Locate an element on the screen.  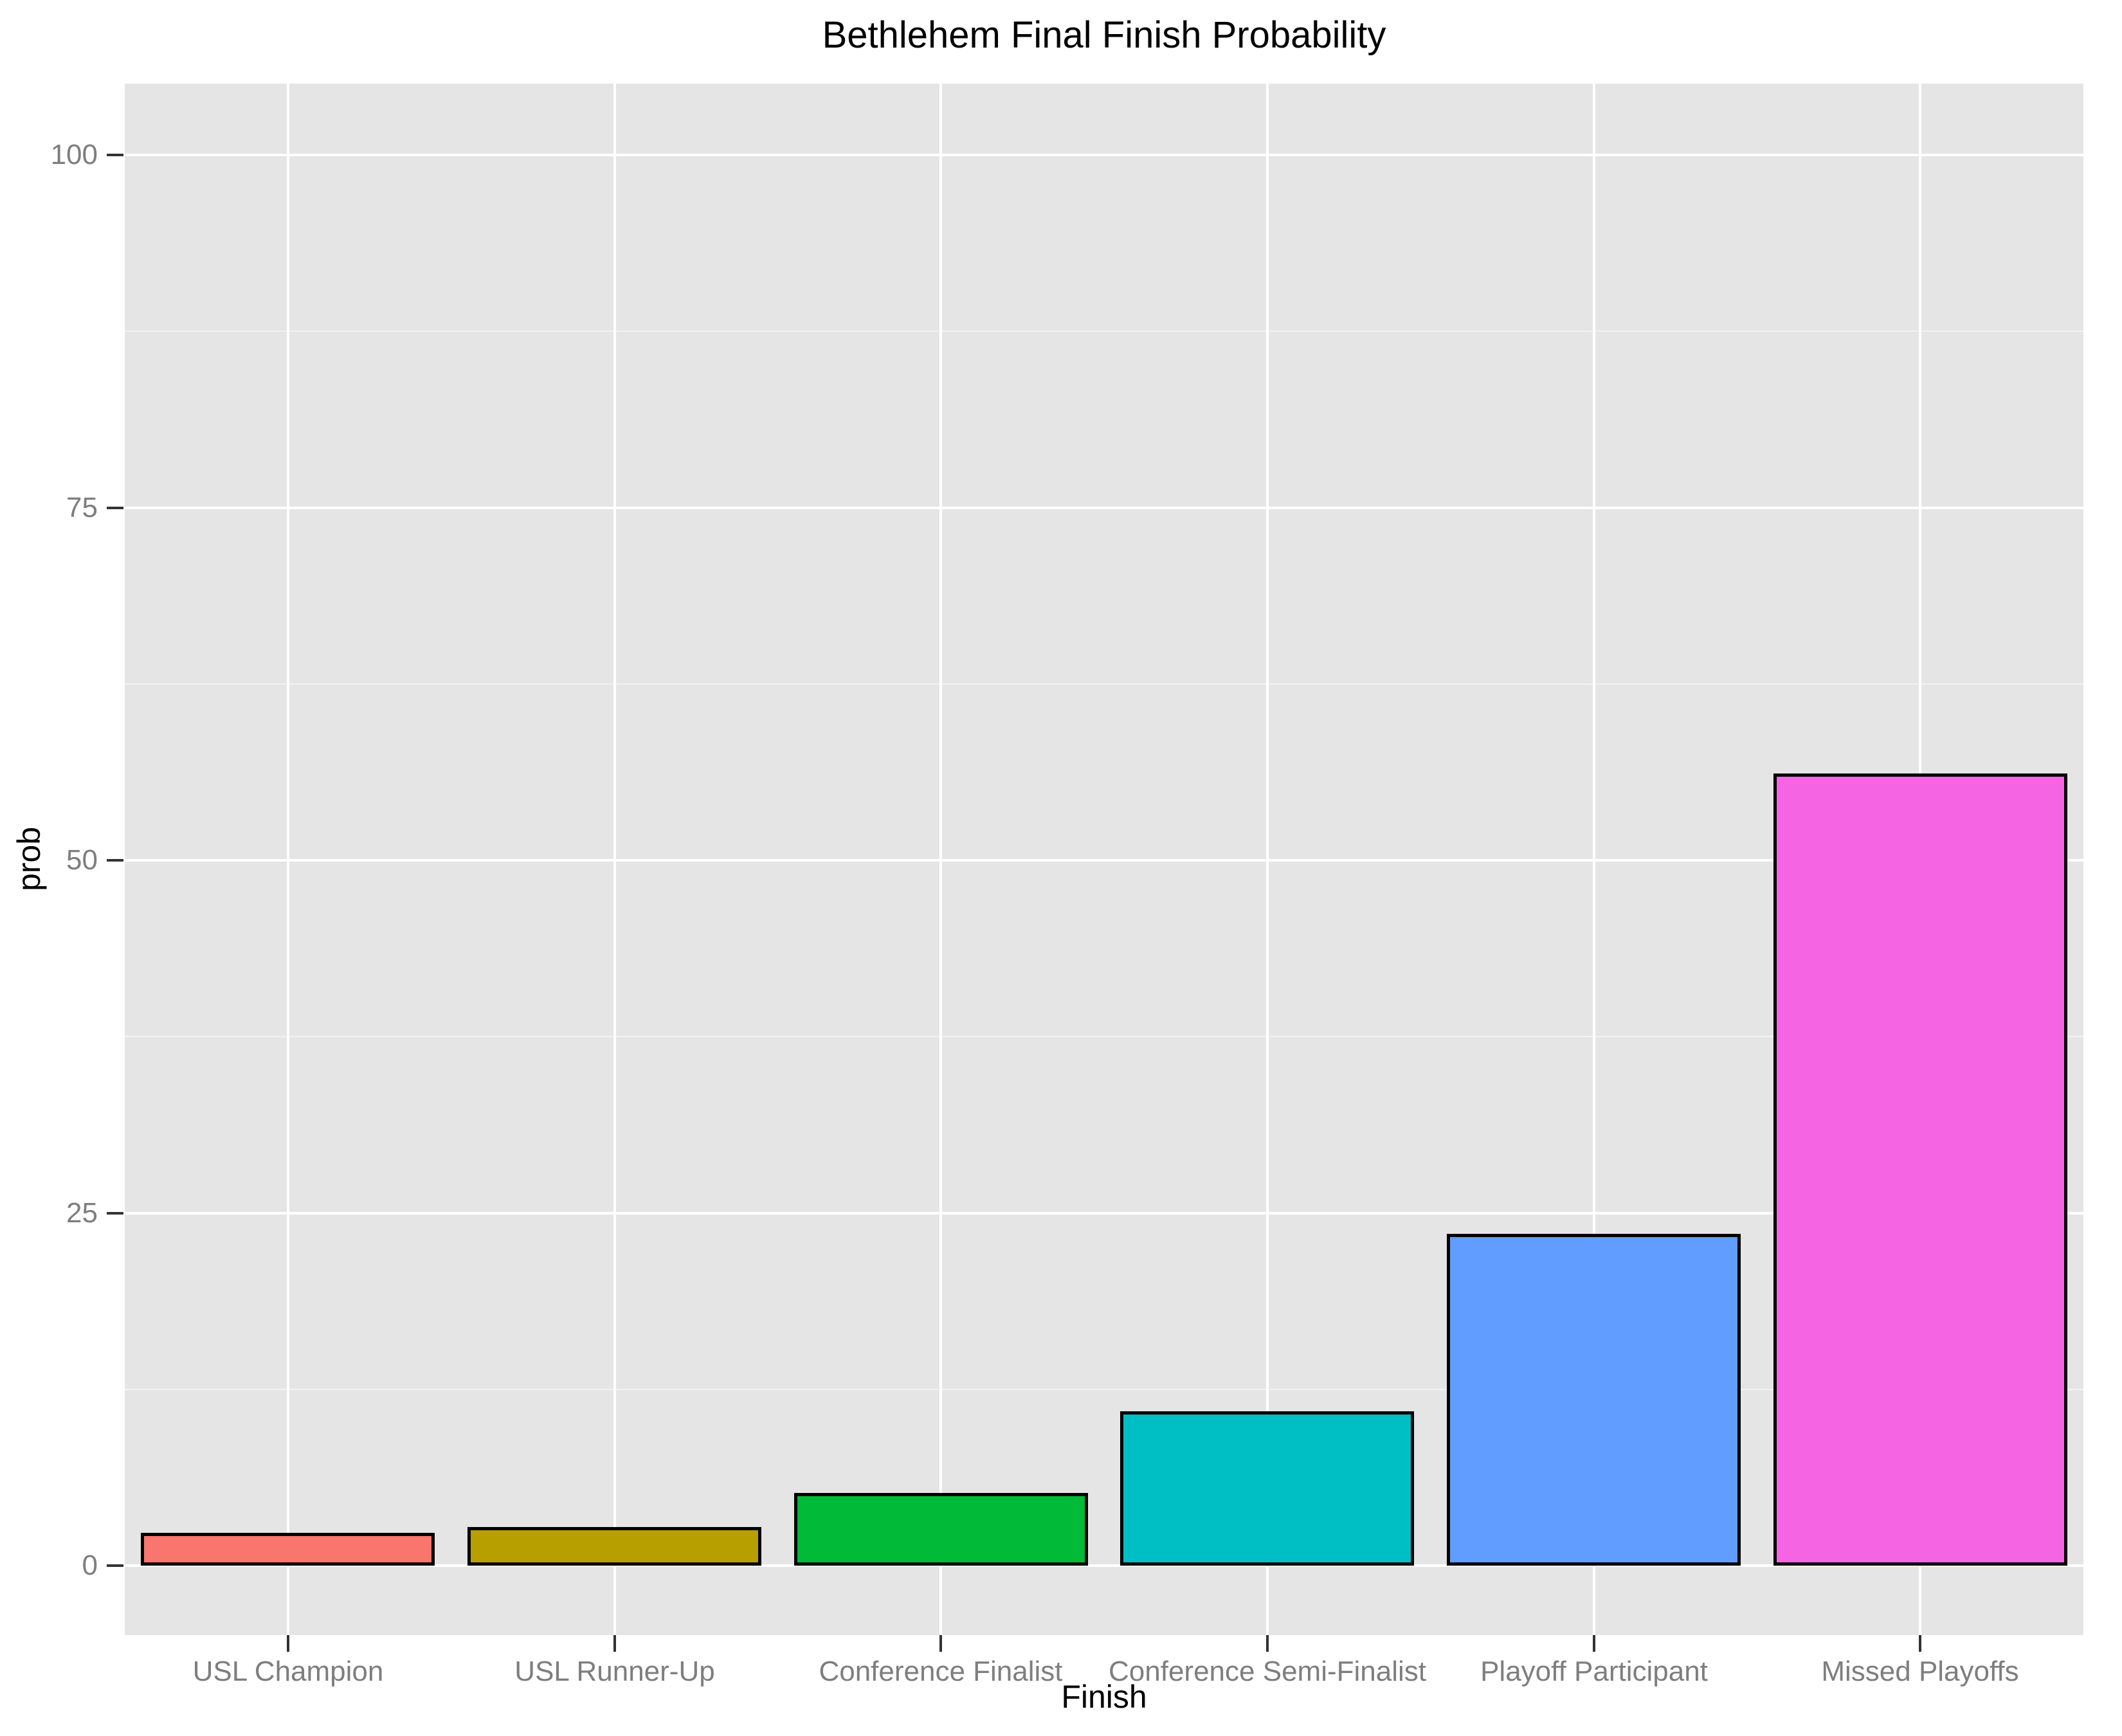
bar-conference-semi-finalist is located at coordinates (1267, 1488).